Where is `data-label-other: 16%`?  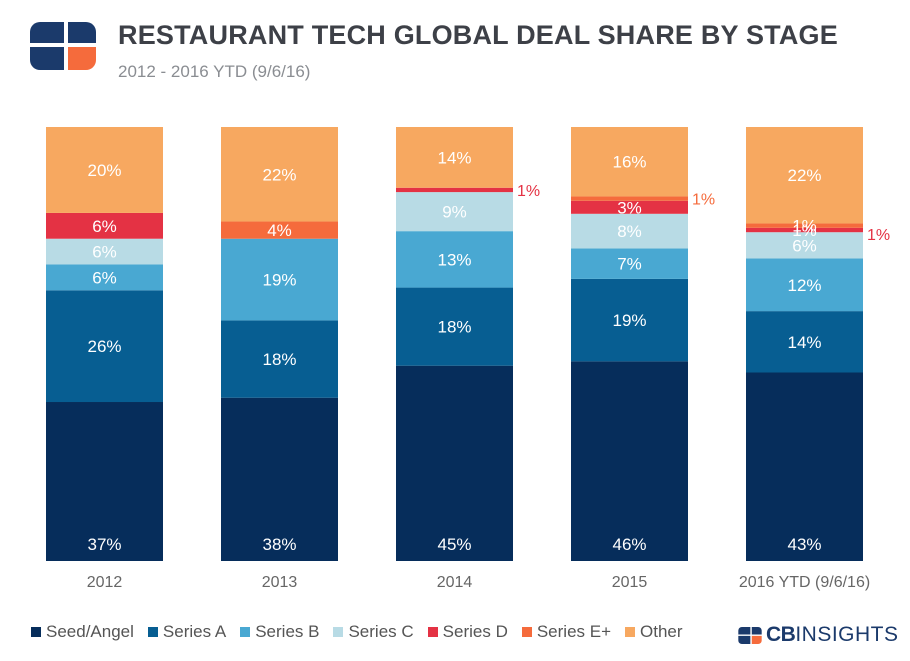
data-label-other: 16% is located at coordinates (629, 162).